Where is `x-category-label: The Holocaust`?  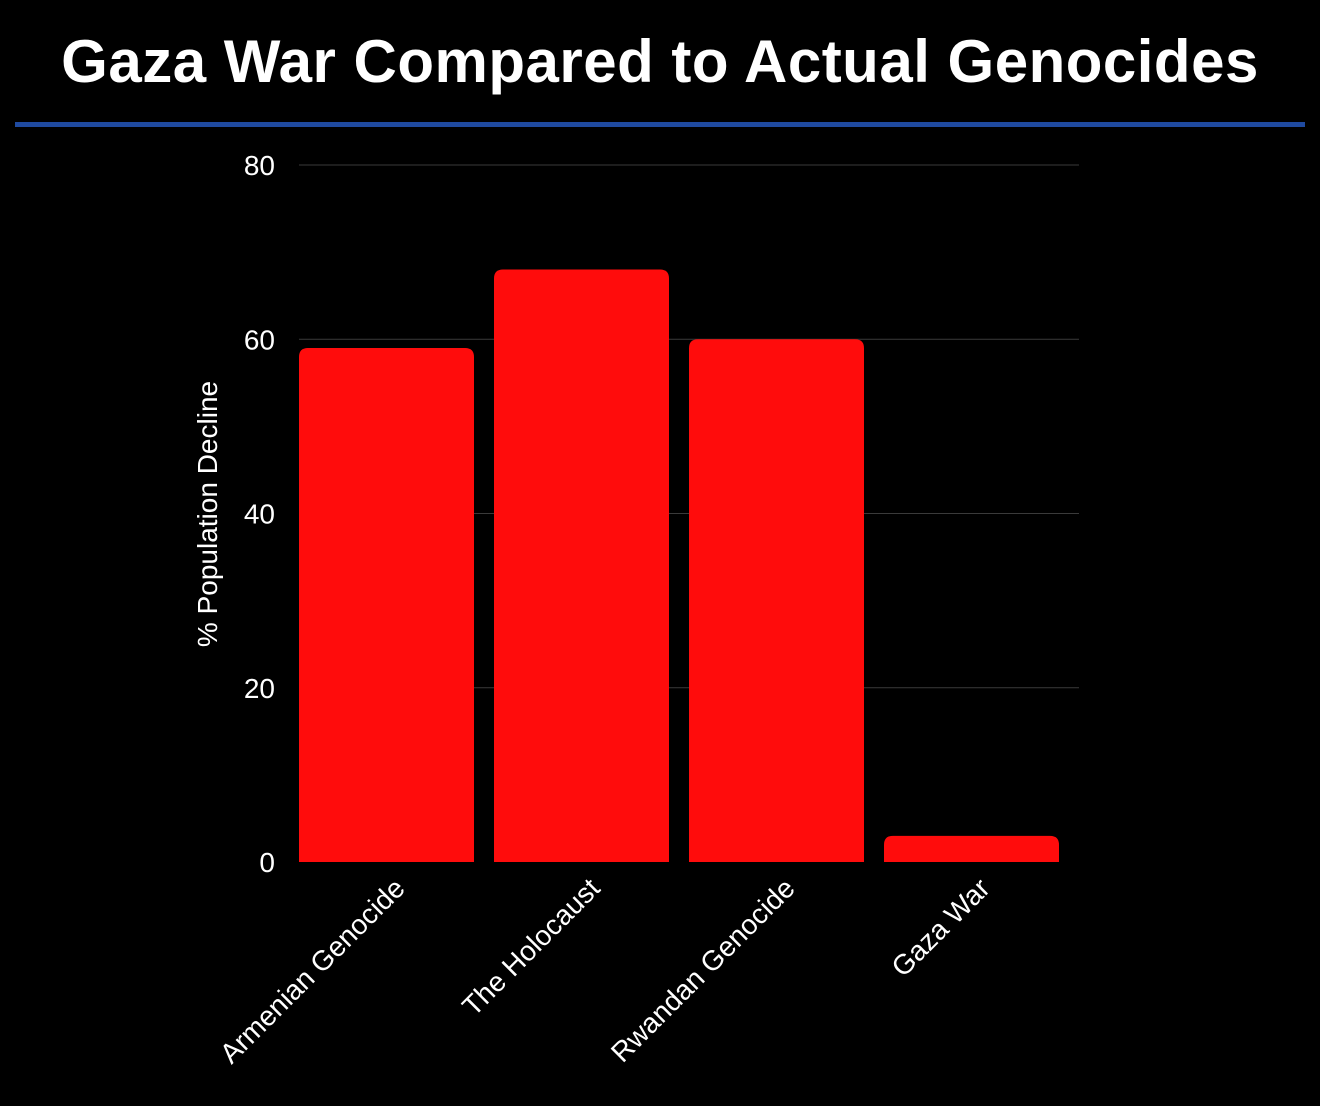
x-category-label: The Holocaust is located at coordinates (531, 947).